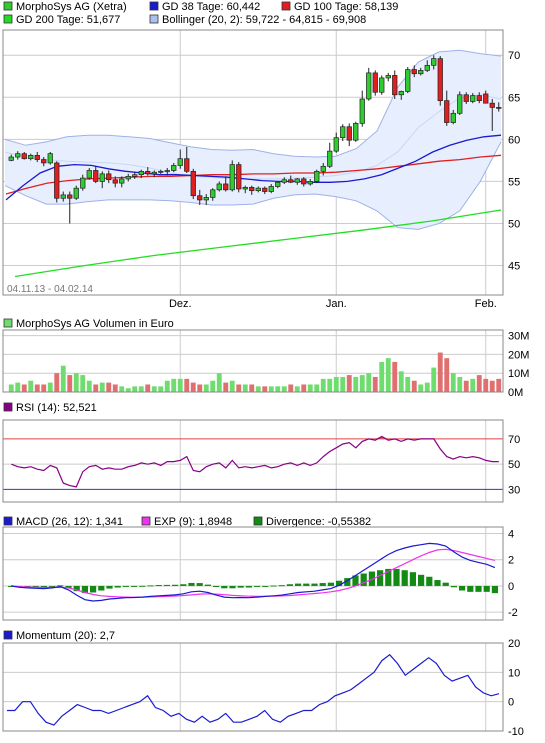 The image size is (545, 743). Describe the element at coordinates (50, 289) in the screenshot. I see `date-range-label: 04.11.13 - 04.02.14` at that location.